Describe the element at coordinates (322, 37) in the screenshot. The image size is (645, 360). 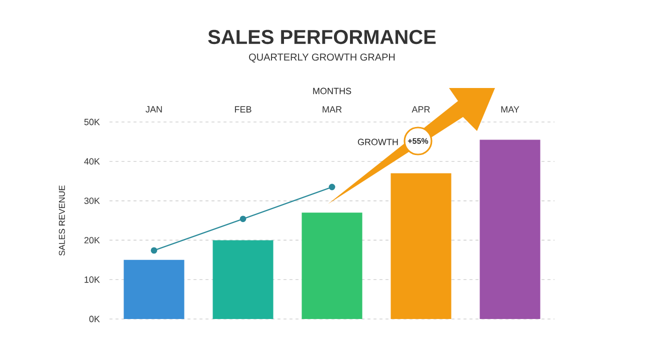
I see `chart-title: SALES PERFORMANCE` at that location.